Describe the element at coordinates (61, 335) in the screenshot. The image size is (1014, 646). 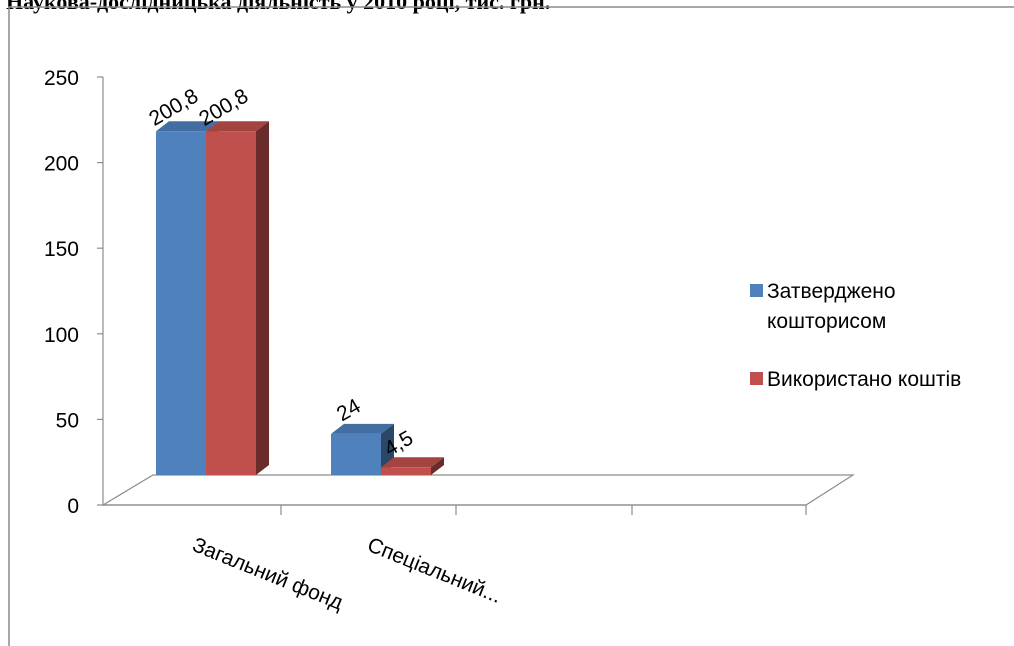
I see `y-tick-label: 100` at that location.